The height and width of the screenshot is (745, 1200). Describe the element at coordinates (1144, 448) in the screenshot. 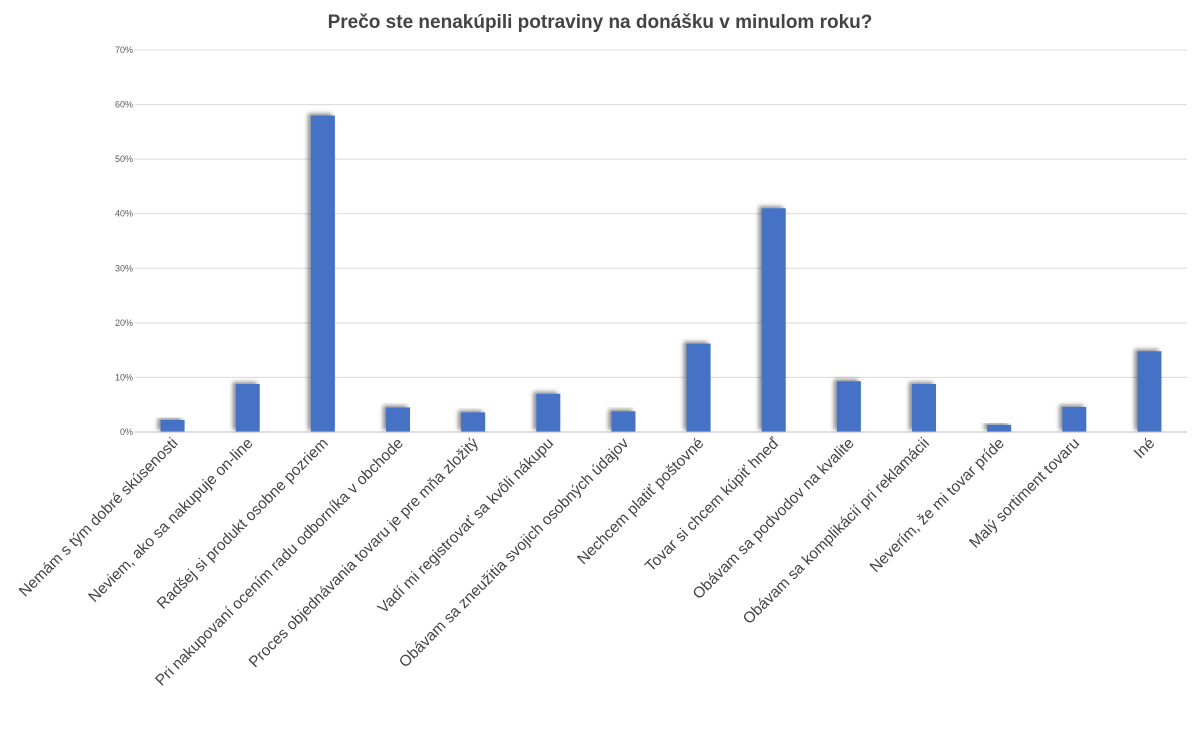

I see `x-category-label: Iné` at that location.